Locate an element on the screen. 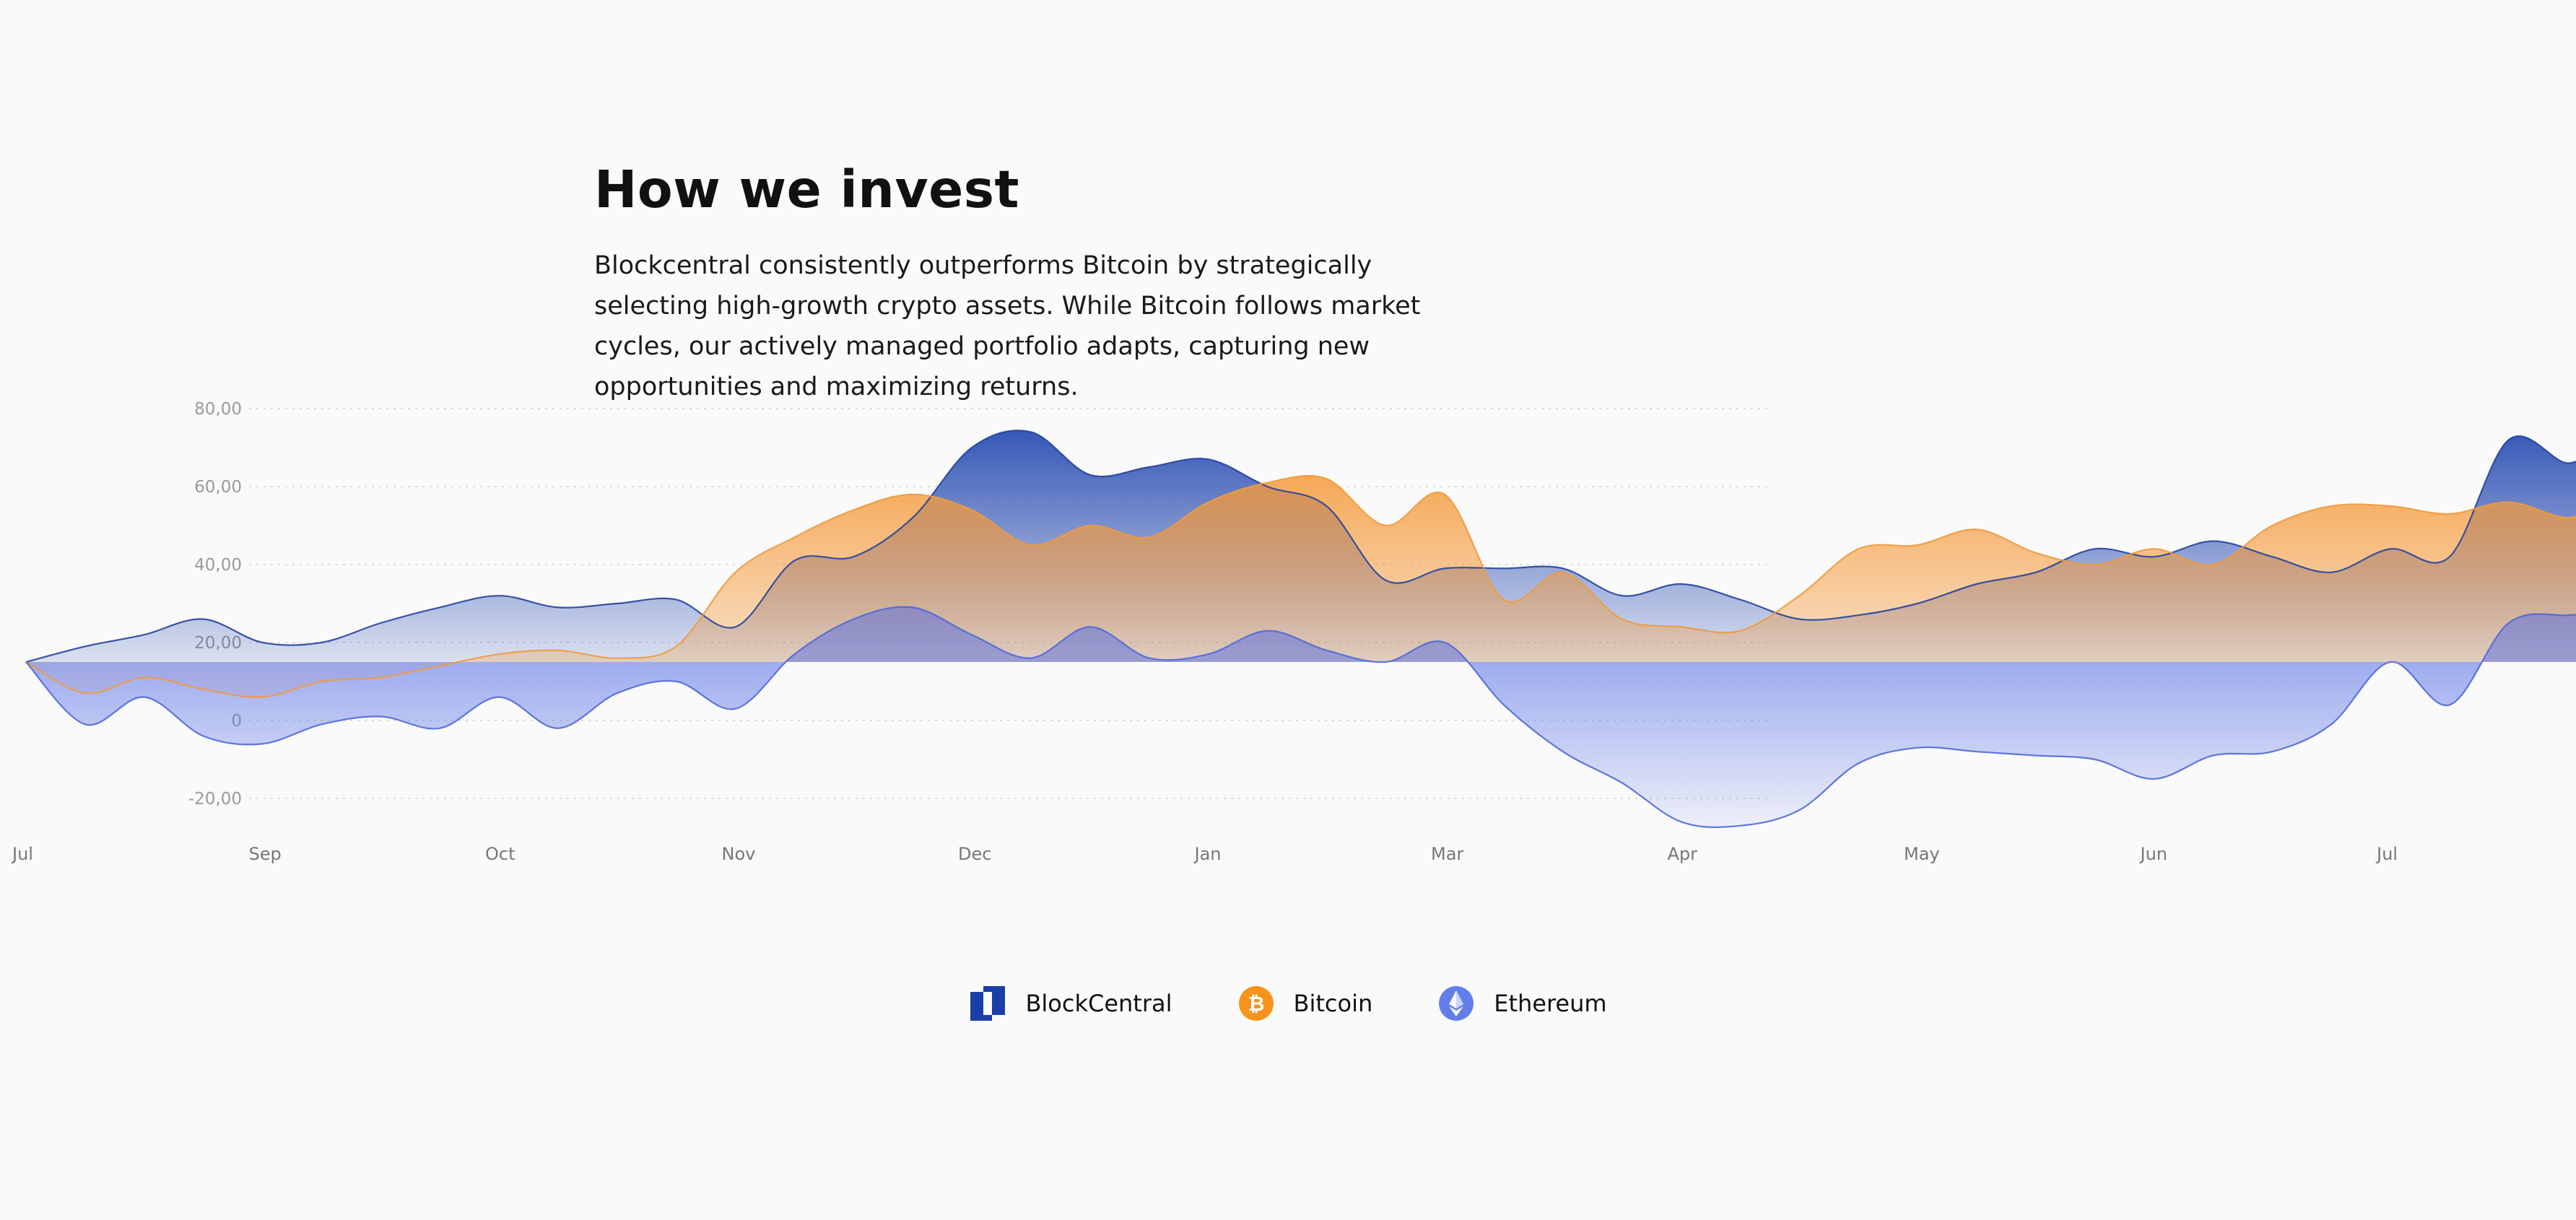 The height and width of the screenshot is (1220, 2576). bitcoin-icon: ₿ is located at coordinates (1256, 1003).